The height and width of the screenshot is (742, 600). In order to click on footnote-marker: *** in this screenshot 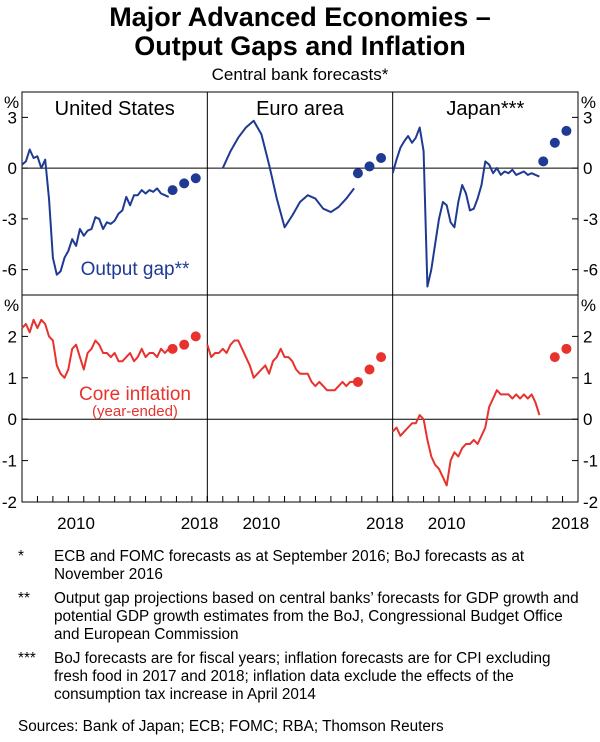, I will do `click(27, 658)`.